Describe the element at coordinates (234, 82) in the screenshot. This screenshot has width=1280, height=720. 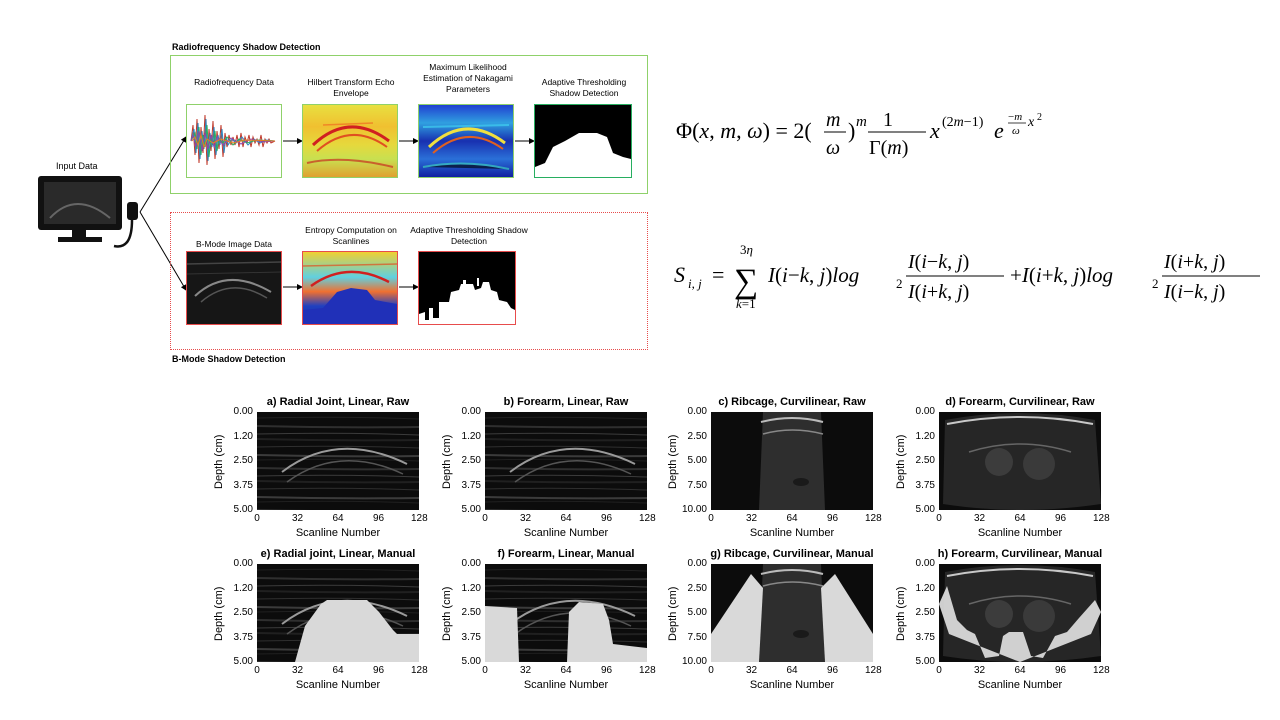
I see `rf-step-1-label: Radiofrequency Data` at that location.